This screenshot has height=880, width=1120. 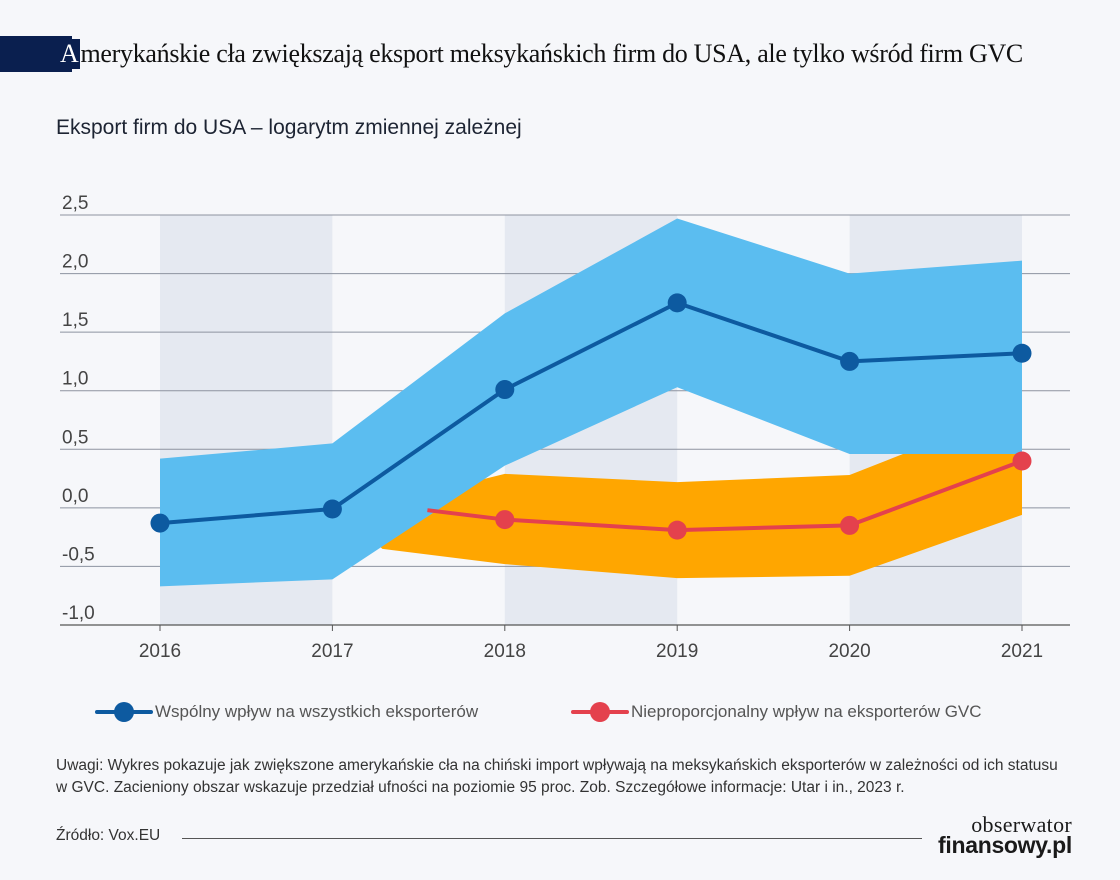 What do you see at coordinates (505, 651) in the screenshot?
I see `x-tick-label: 2018` at bounding box center [505, 651].